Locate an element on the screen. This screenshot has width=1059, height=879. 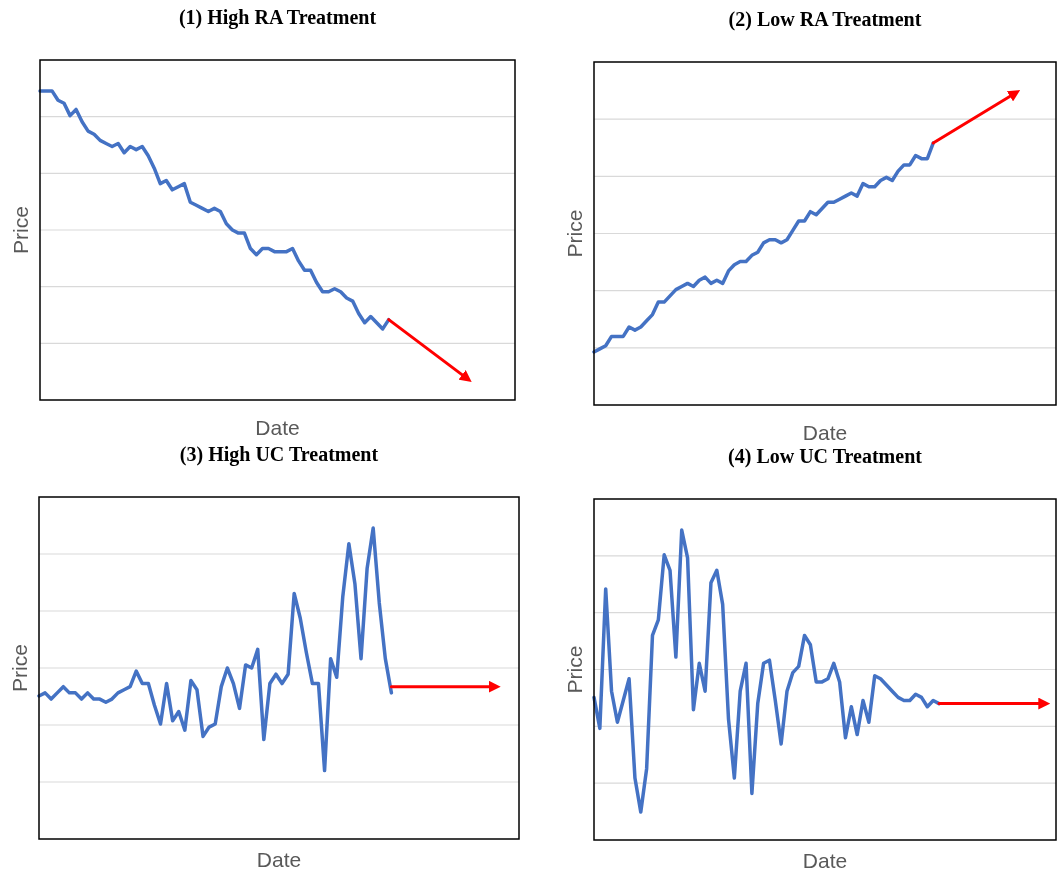
chart-title: (3) High UC Treatment is located at coordinates (279, 454).